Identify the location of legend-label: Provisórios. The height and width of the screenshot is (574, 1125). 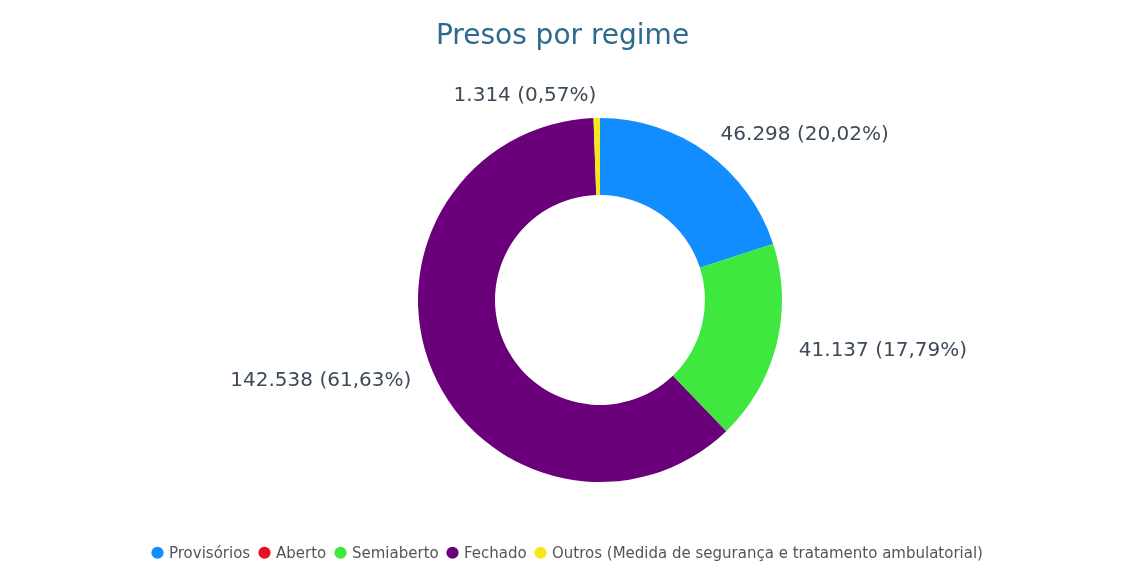
(210, 552).